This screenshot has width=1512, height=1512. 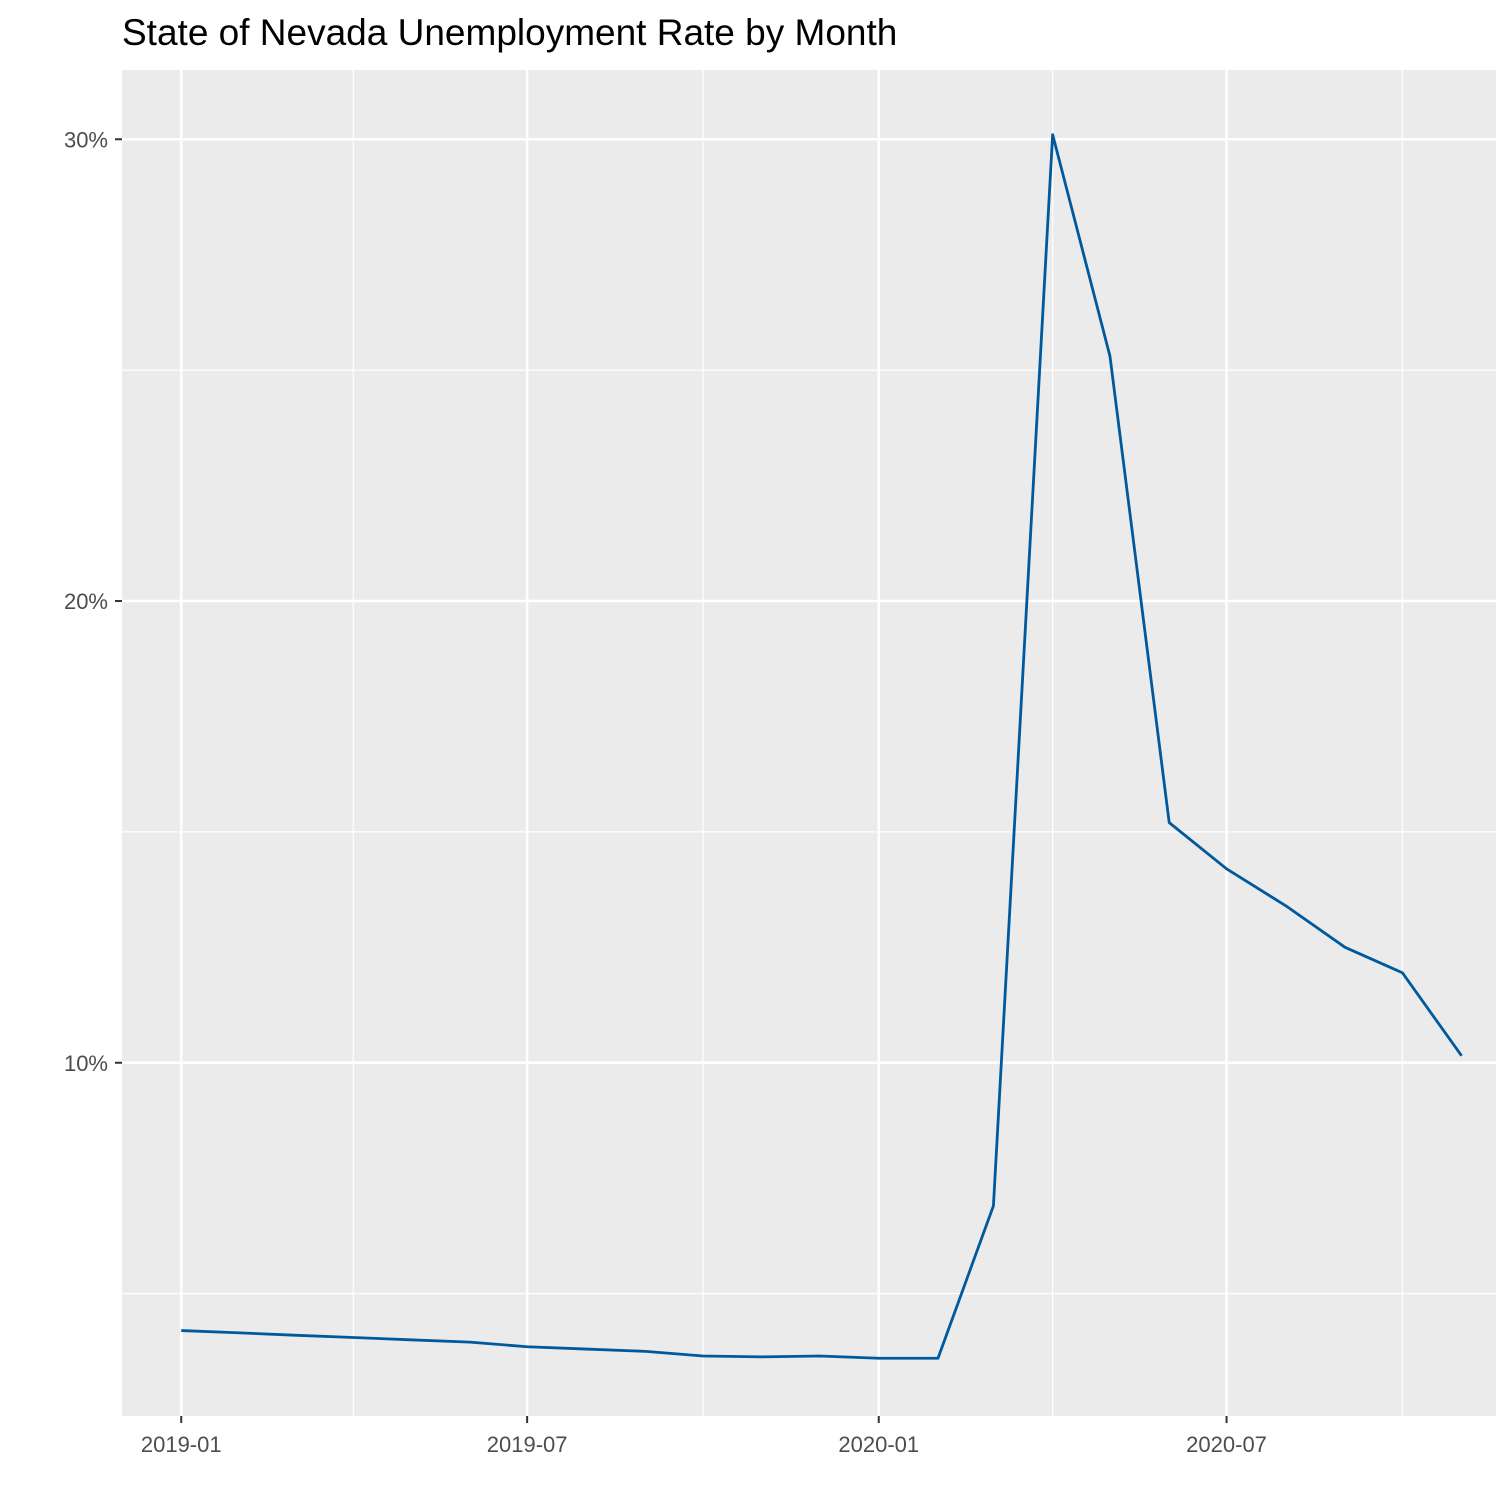 I want to click on x-tick-label: 2019-07, so click(x=527, y=1444).